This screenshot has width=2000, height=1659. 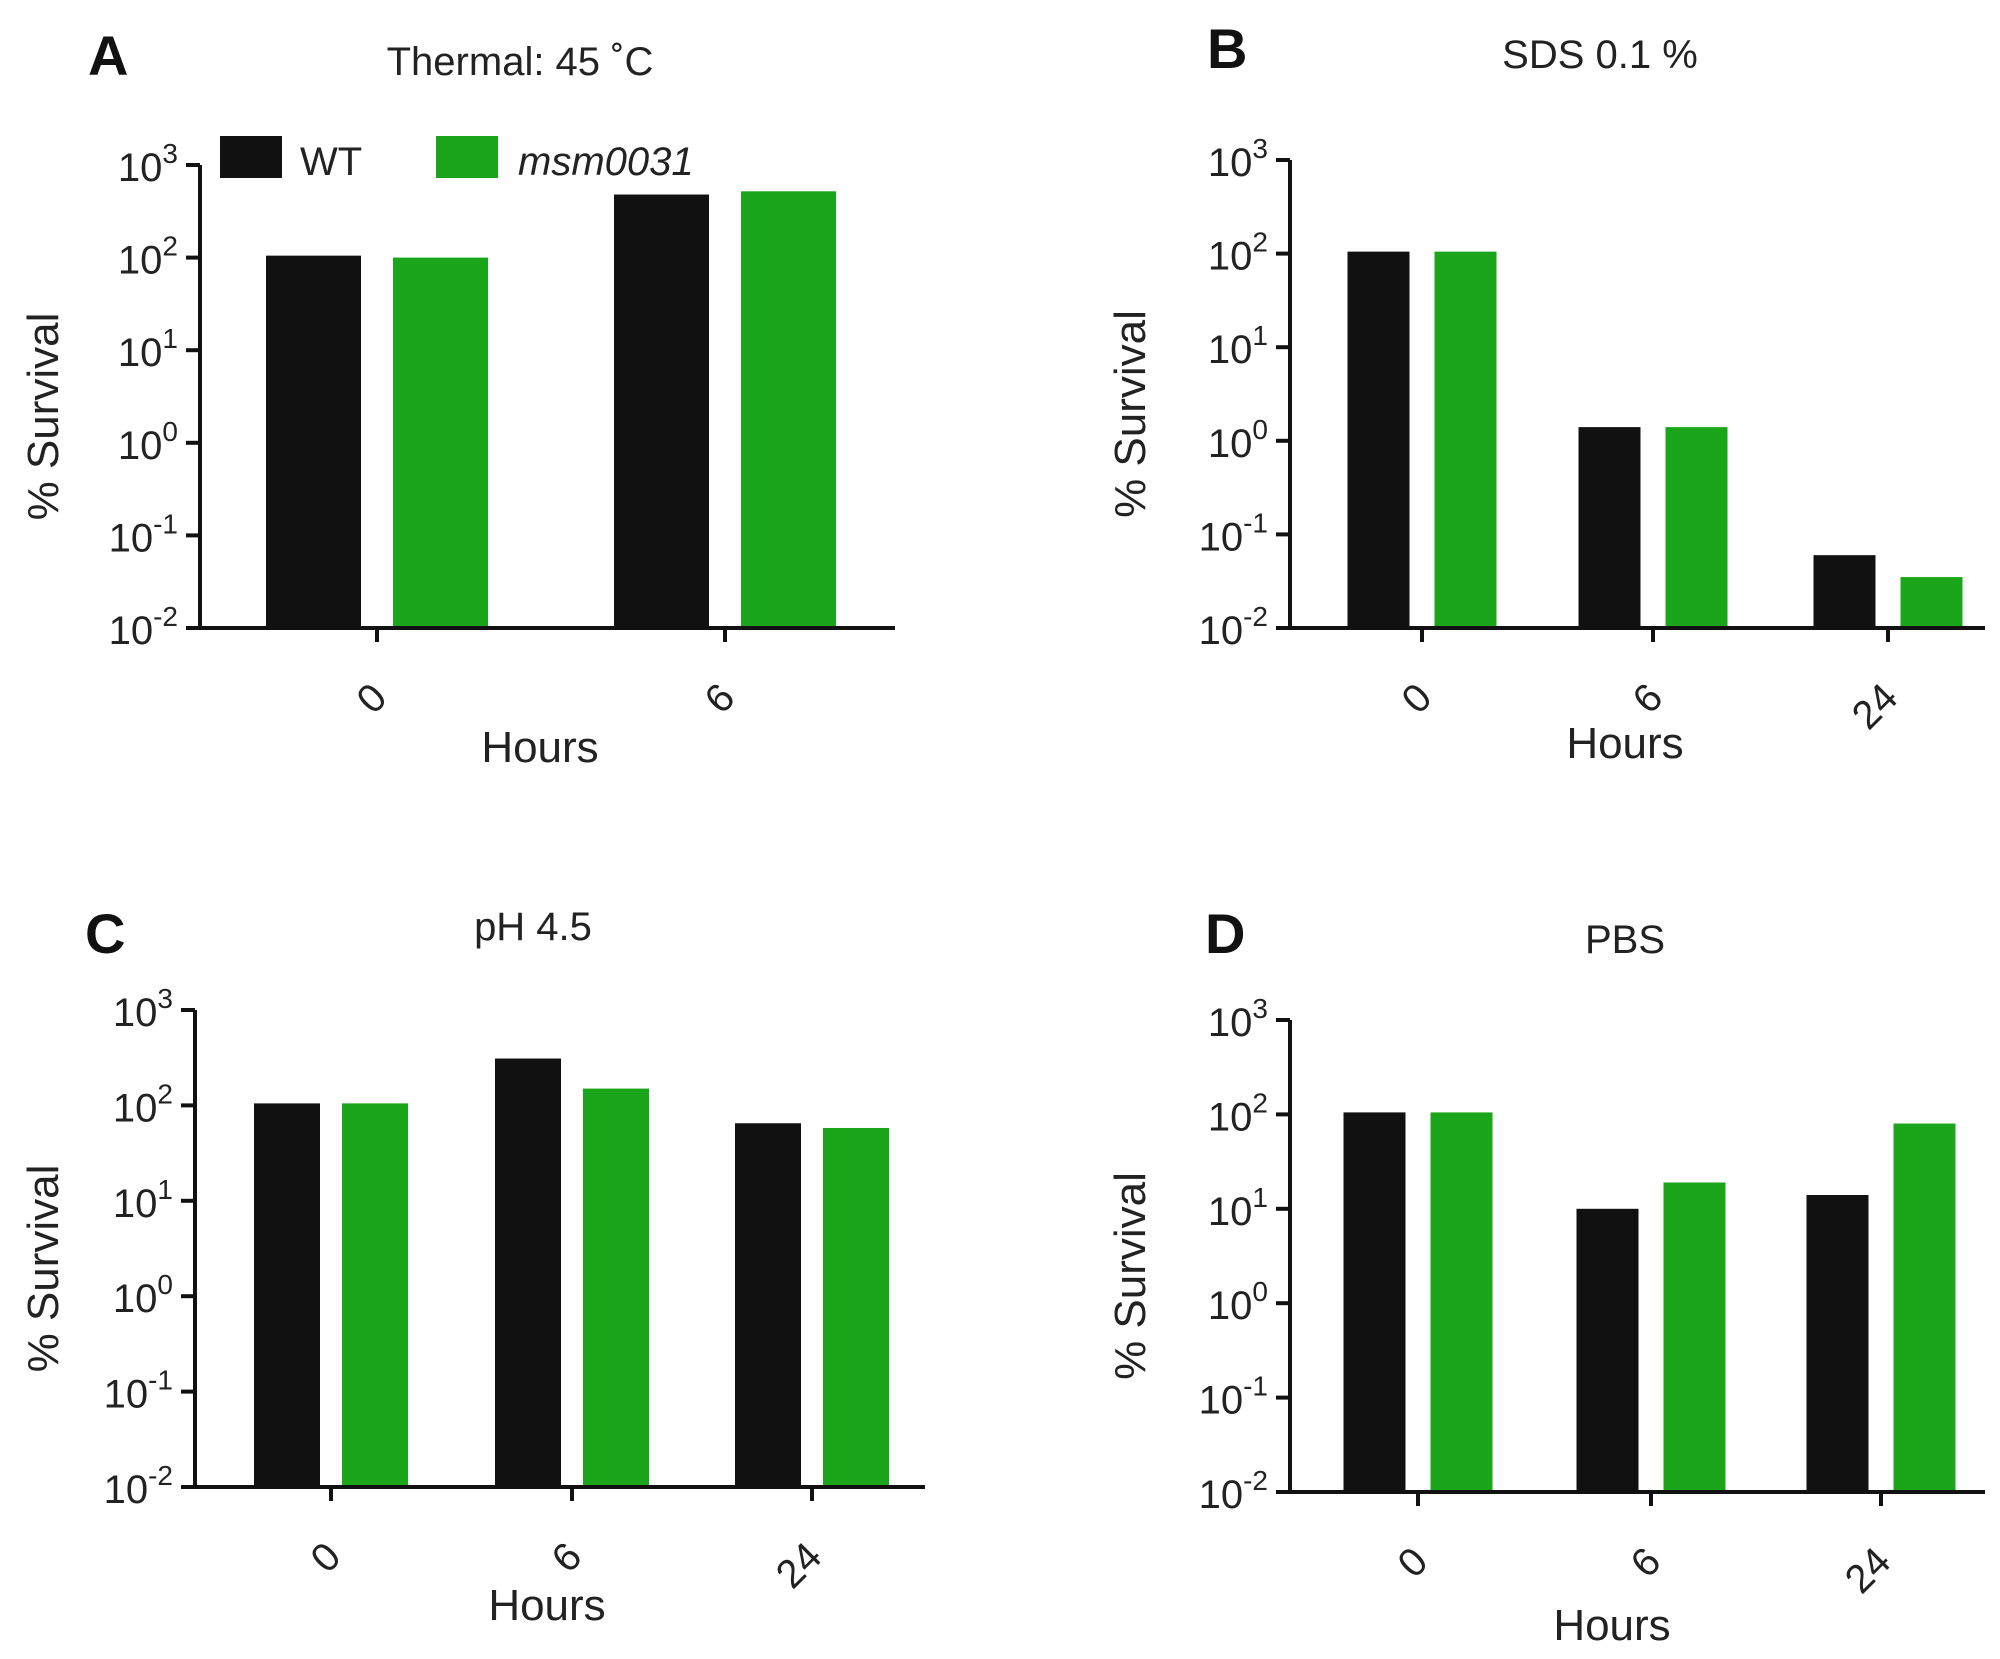 I want to click on legend-label-msm0031: msm0031, so click(x=606, y=162).